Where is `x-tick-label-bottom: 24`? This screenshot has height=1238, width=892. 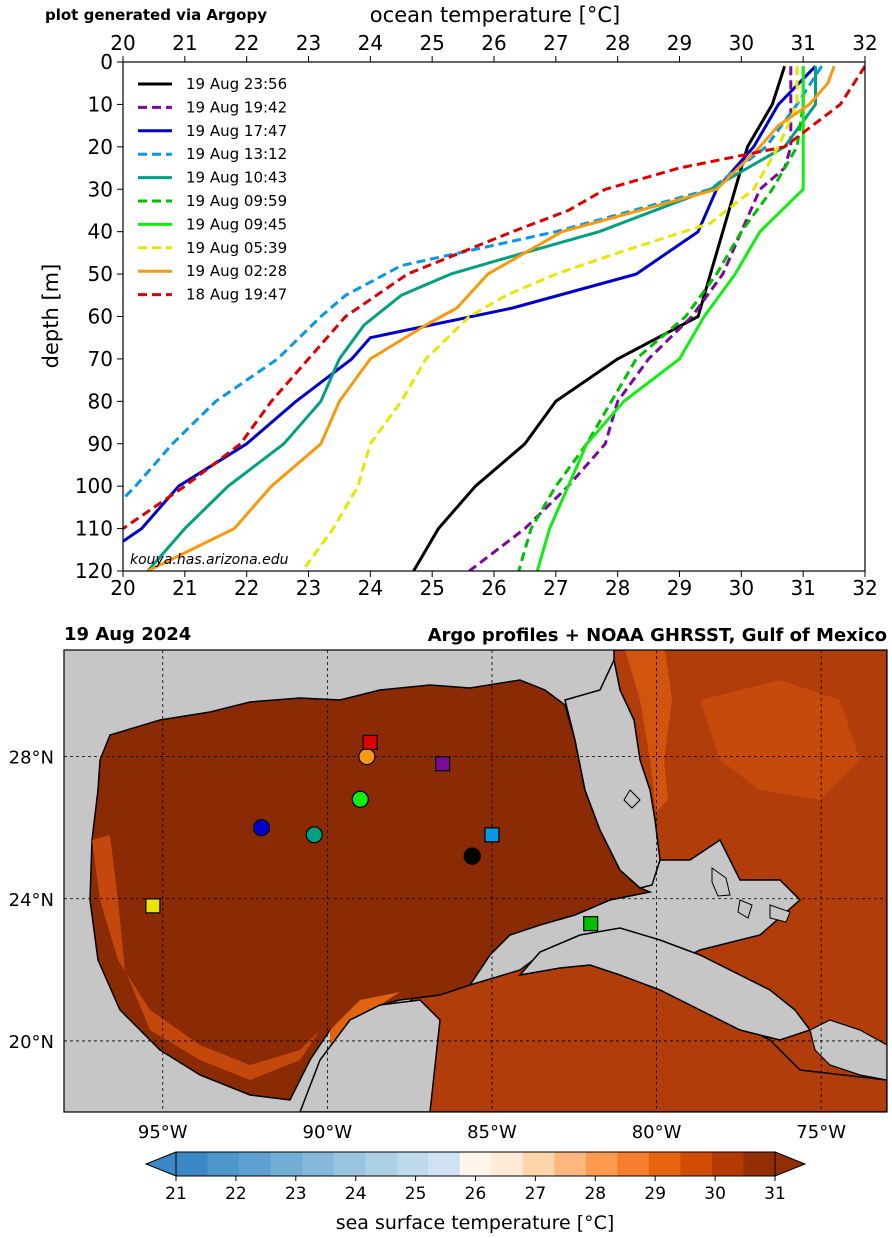 x-tick-label-bottom: 24 is located at coordinates (370, 588).